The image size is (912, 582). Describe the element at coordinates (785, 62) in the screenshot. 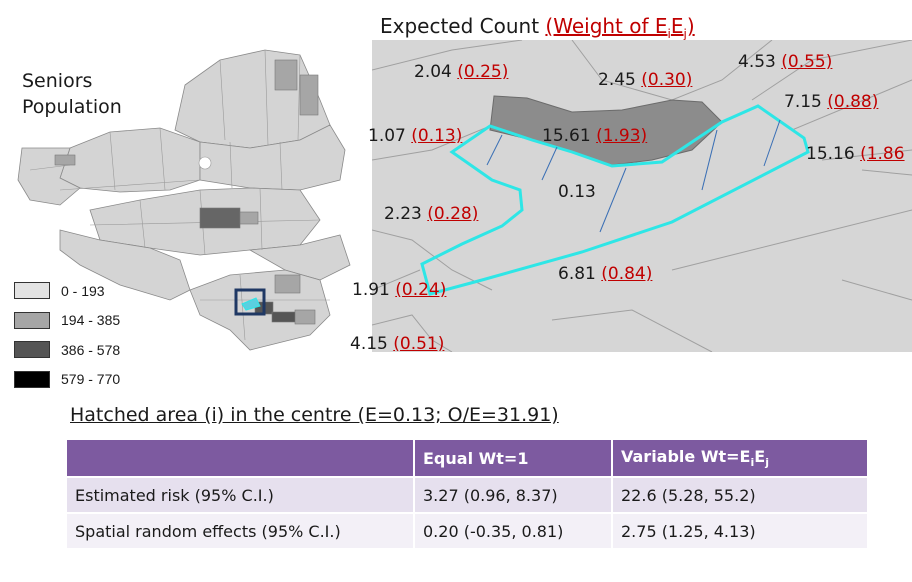

I see `area-label-4-53: 4.53 (0.55)` at that location.